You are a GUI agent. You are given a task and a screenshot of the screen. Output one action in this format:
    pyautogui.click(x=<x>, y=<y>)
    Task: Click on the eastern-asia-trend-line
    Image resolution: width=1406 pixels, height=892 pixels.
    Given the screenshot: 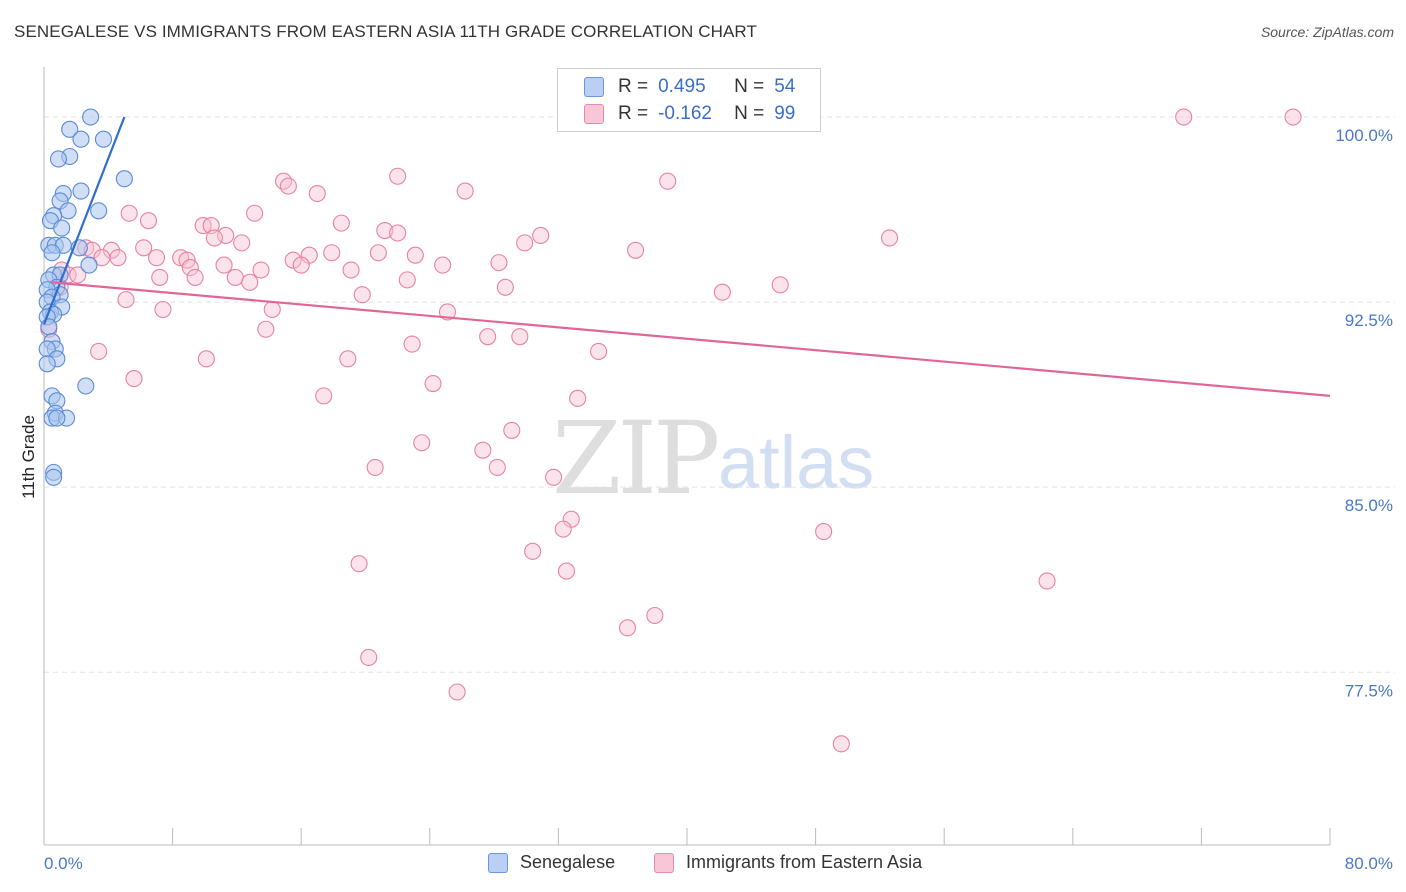 What is the action you would take?
    pyautogui.click(x=691, y=339)
    